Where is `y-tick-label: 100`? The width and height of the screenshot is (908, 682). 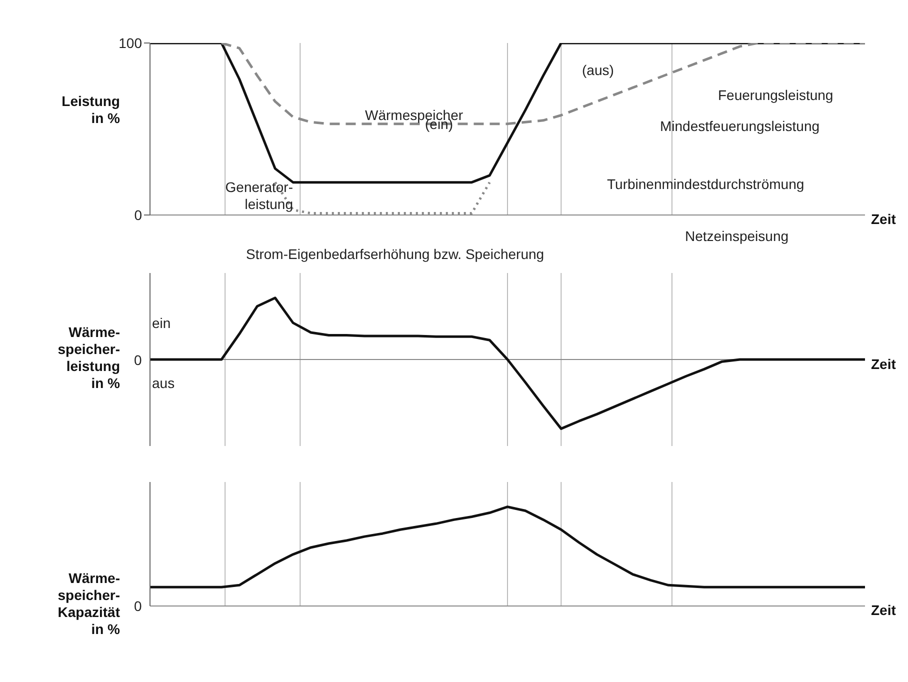
y-tick-label: 100 is located at coordinates (130, 42).